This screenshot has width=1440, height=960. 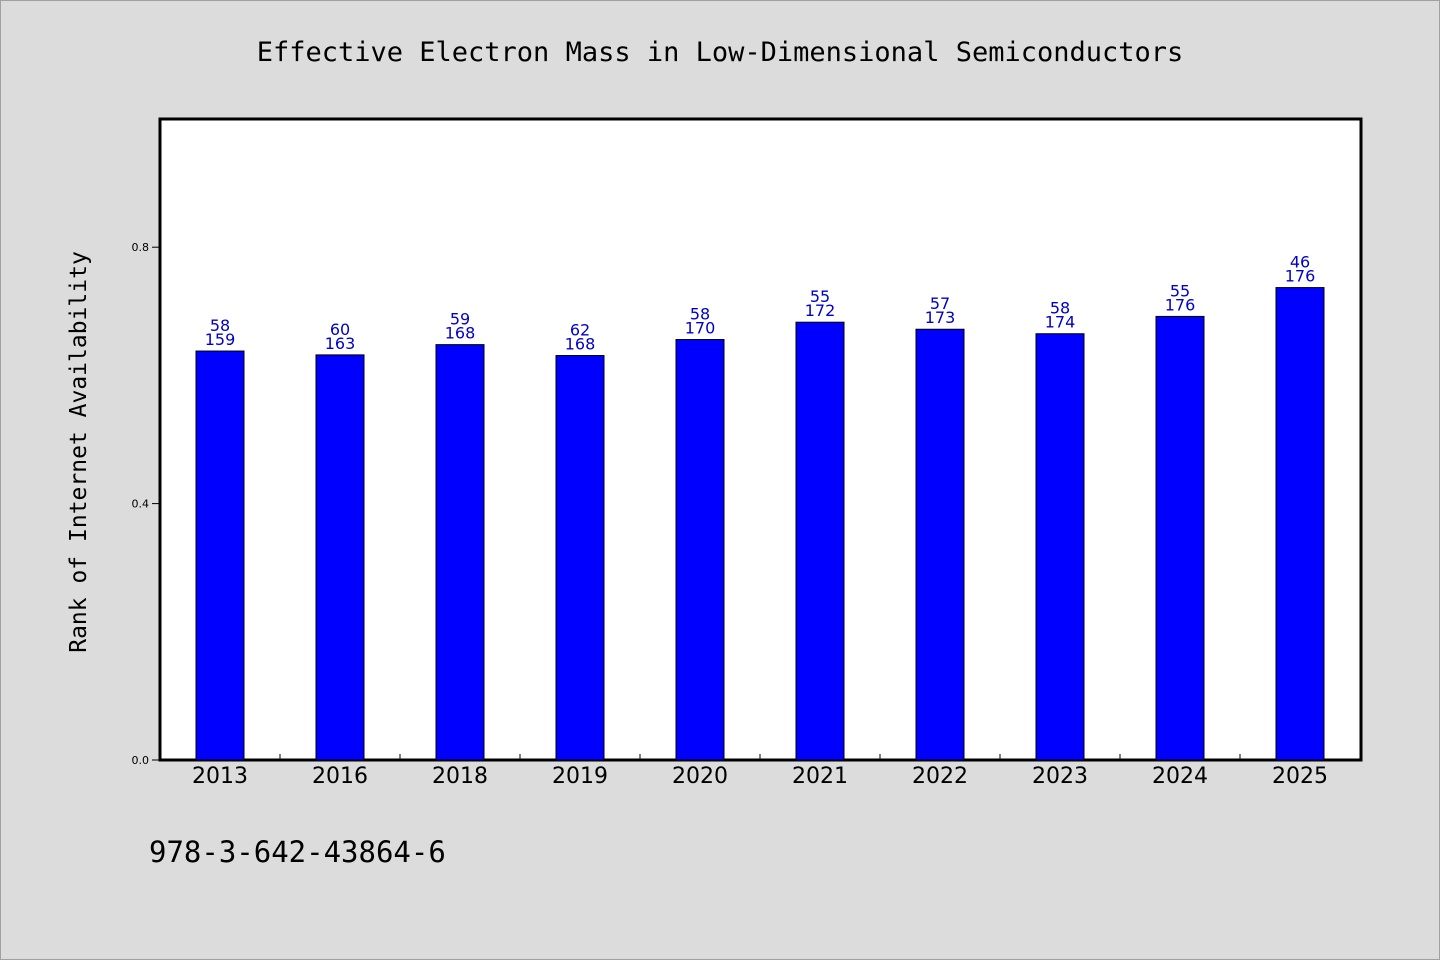 I want to click on bar-2025, so click(x=1300, y=524).